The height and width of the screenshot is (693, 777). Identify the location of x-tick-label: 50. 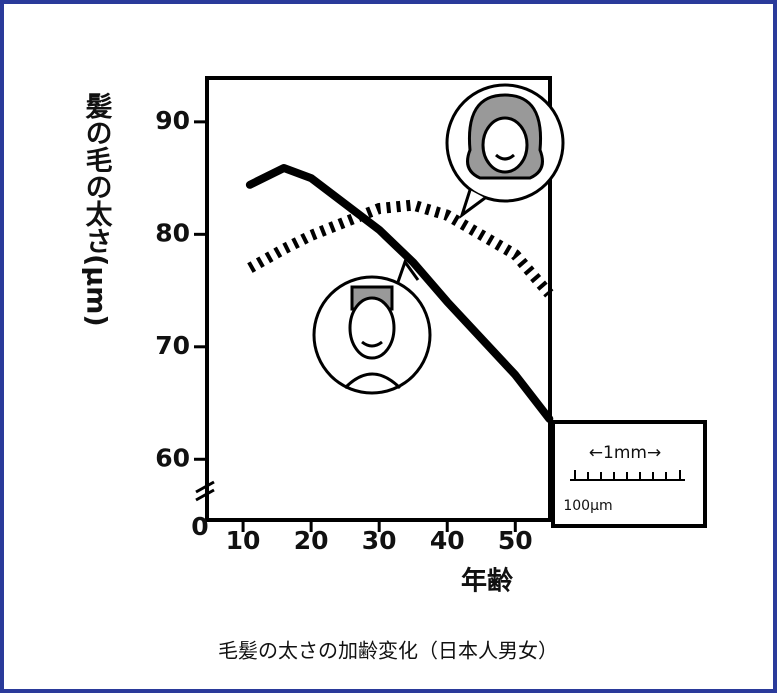
(515, 540).